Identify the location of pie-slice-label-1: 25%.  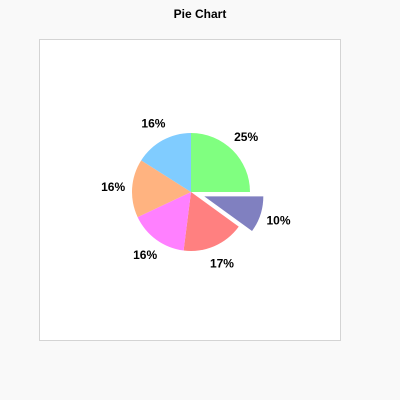
(246, 137).